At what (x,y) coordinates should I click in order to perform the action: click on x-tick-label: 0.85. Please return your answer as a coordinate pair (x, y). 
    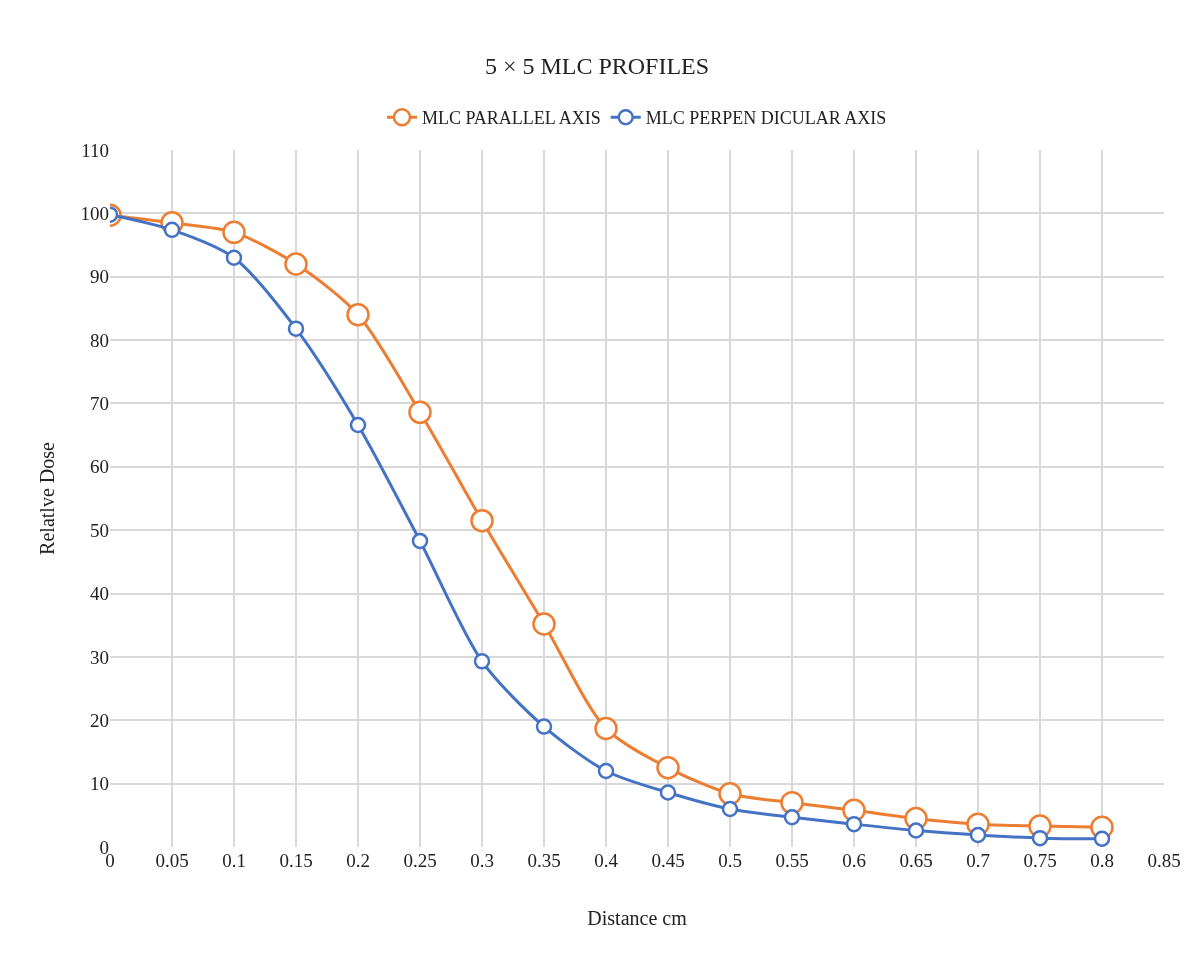
    Looking at the image, I should click on (1164, 860).